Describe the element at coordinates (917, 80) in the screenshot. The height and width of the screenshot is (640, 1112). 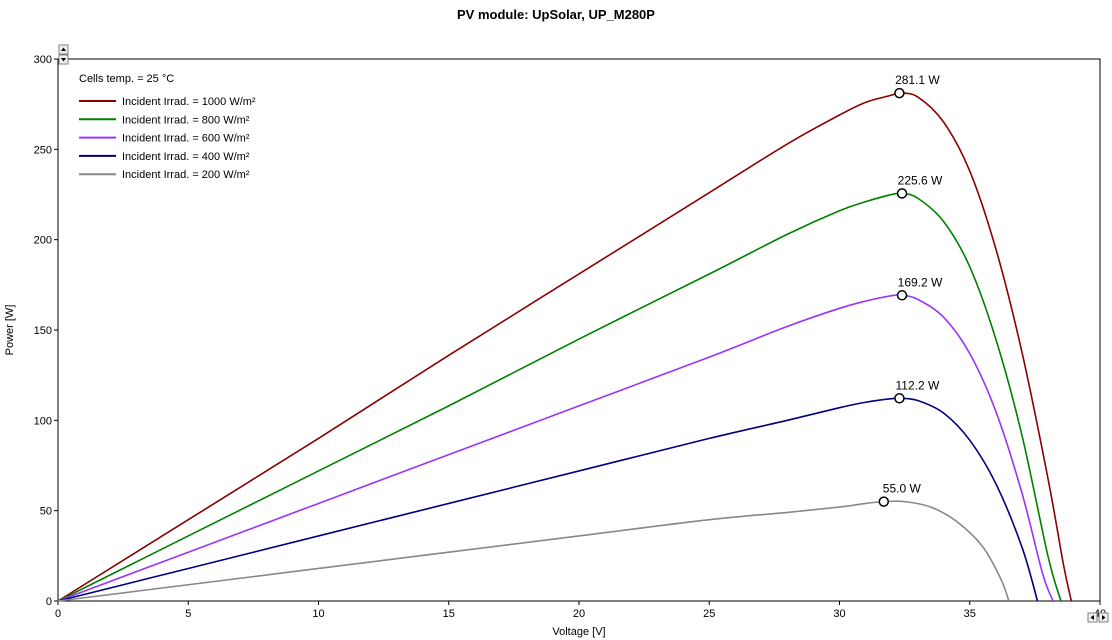
I see `mpp-data-label: 281.1 W` at that location.